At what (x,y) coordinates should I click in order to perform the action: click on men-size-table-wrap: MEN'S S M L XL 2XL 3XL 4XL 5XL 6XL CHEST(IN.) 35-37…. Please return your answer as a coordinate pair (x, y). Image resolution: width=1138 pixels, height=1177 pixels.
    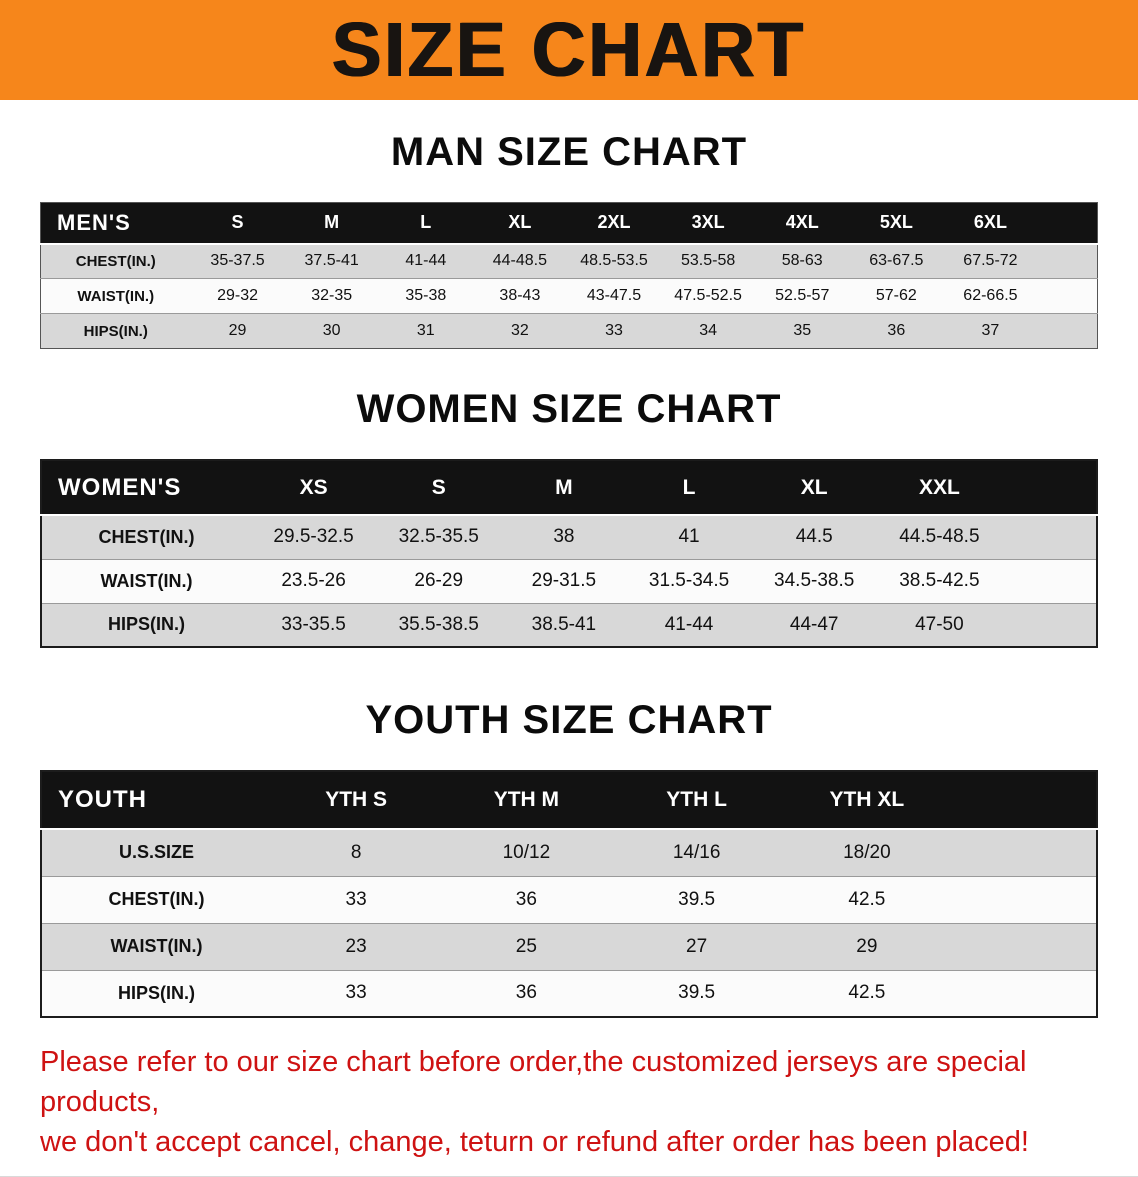
    Looking at the image, I should click on (569, 275).